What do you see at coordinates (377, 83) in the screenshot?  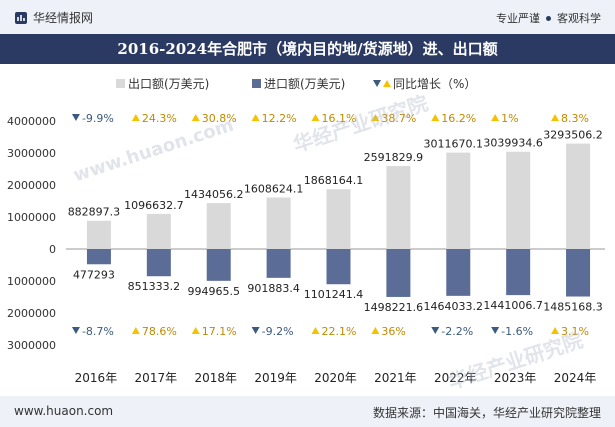 I see `legend-down-arrow-icon` at bounding box center [377, 83].